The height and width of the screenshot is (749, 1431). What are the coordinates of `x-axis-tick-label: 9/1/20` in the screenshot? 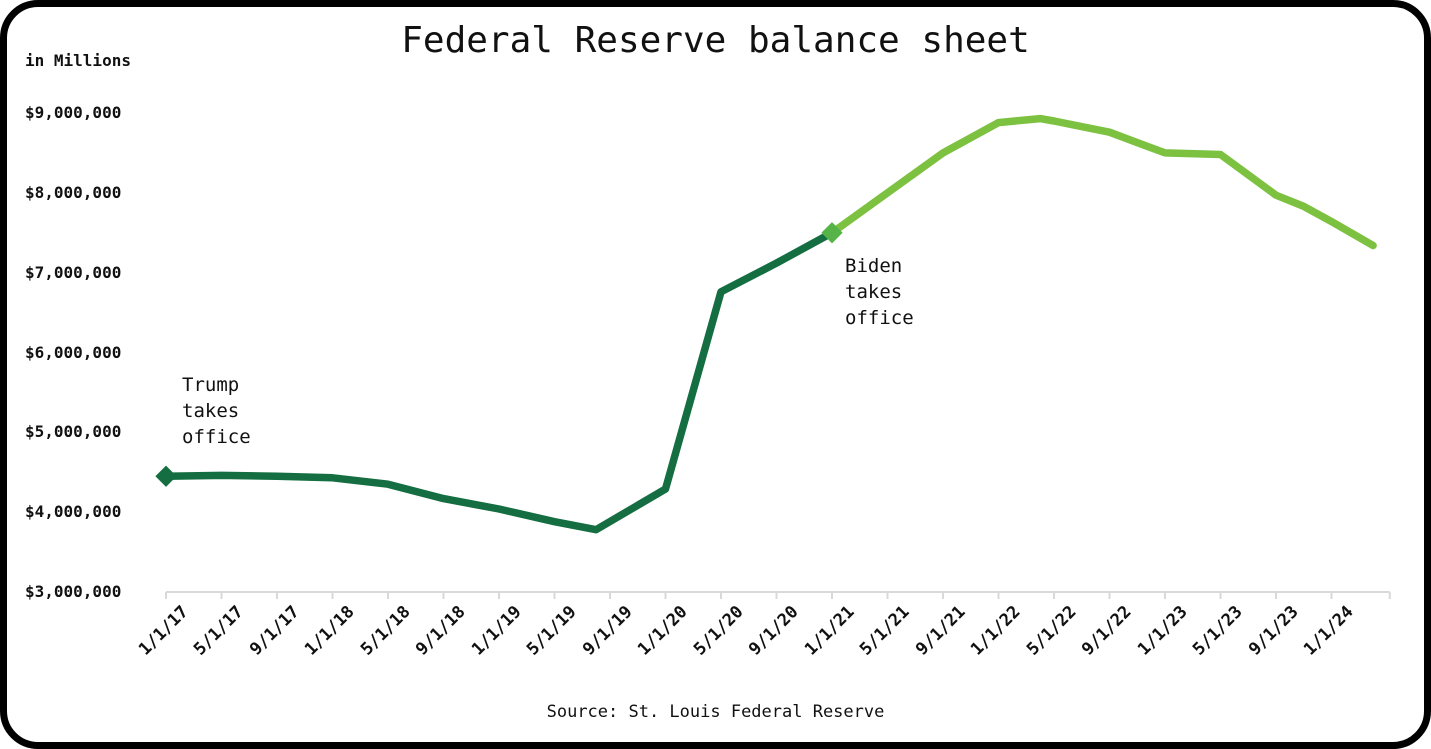 It's located at (774, 631).